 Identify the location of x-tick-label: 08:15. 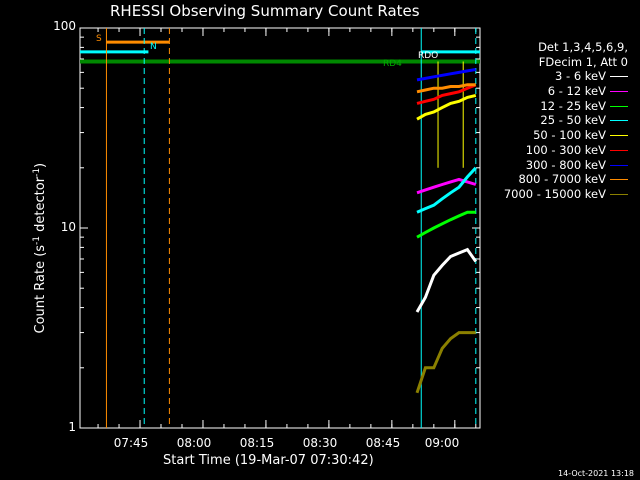
(257, 443).